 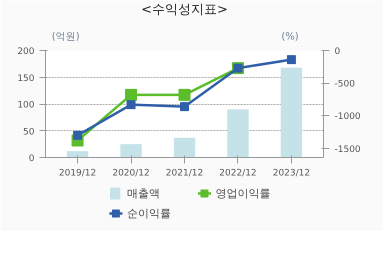 I want to click on y-tick-label: 150, so click(x=26, y=79).